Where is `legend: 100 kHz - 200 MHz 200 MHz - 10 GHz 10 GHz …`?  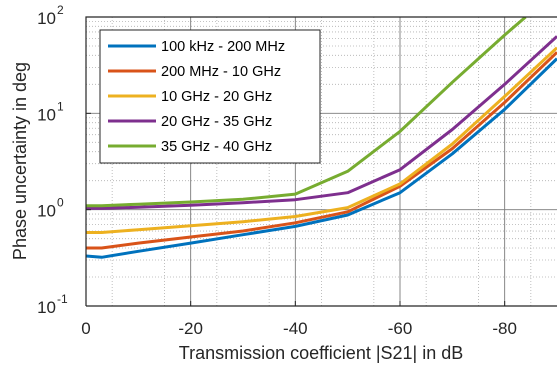
legend: 100 kHz - 200 MHz 200 MHz - 10 GHz 10 GHz … is located at coordinates (210, 96).